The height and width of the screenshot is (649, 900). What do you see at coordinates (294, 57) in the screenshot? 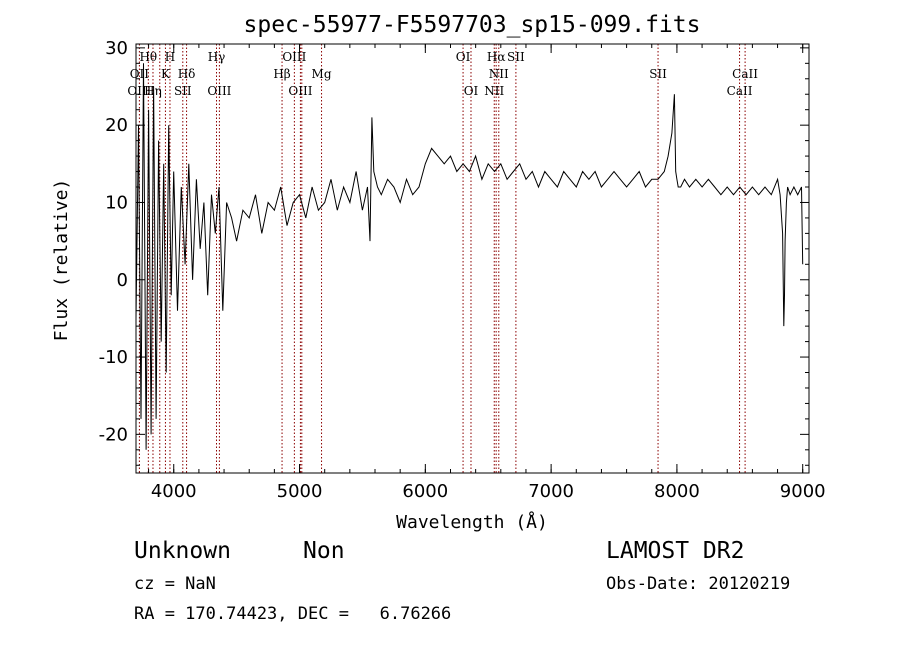
I see `line-label-3: OIII` at bounding box center [294, 57].